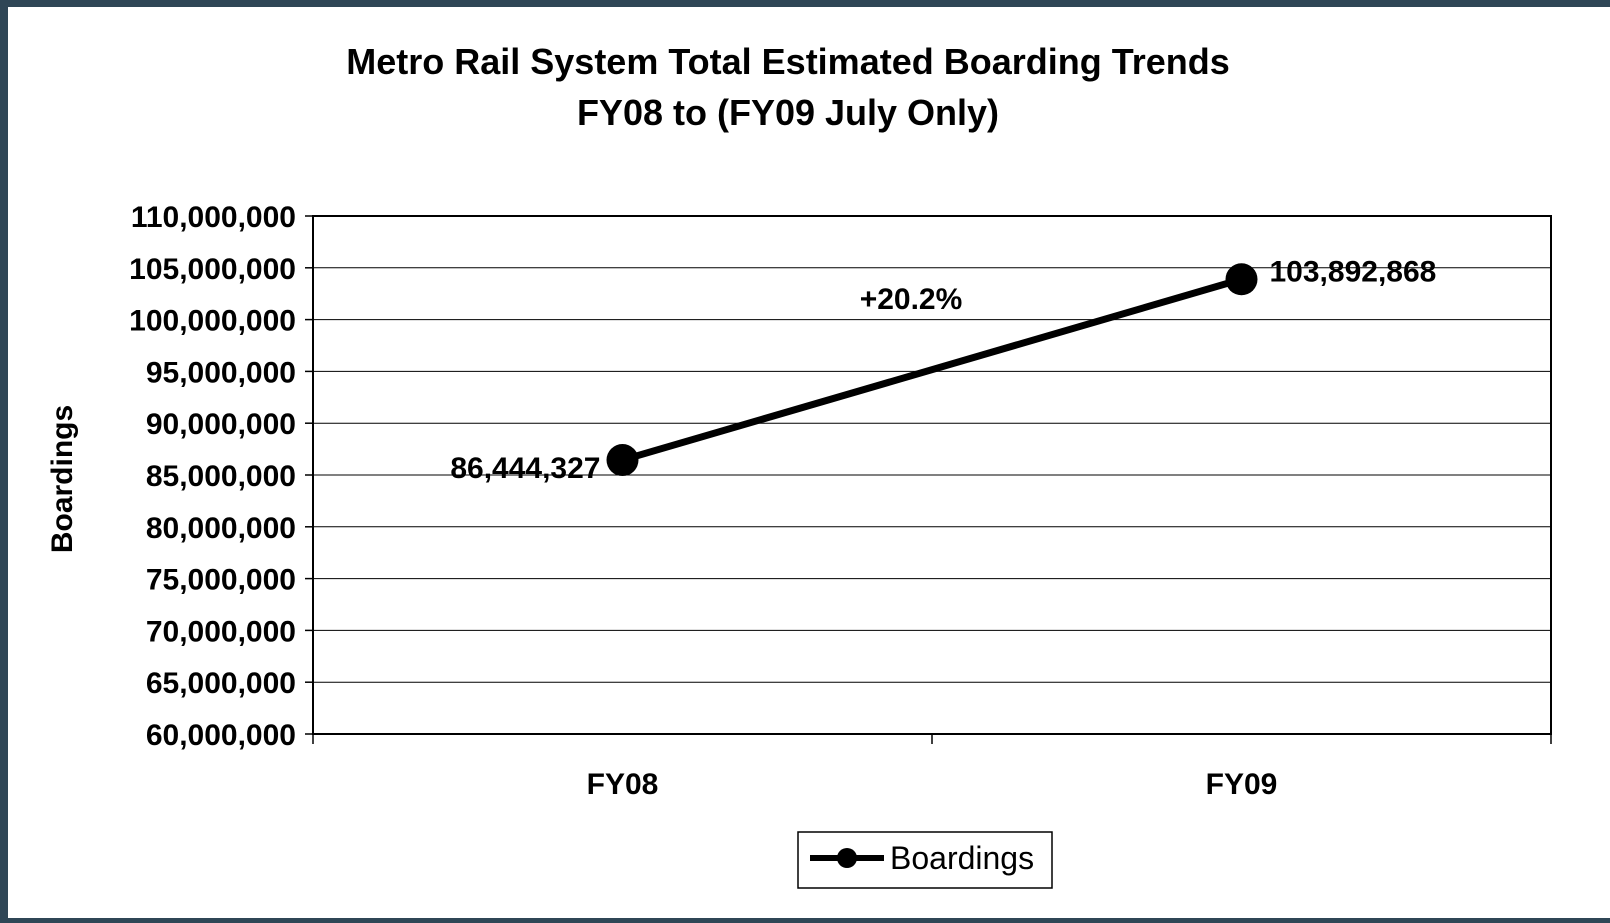  What do you see at coordinates (932, 369) in the screenshot?
I see `series-line` at bounding box center [932, 369].